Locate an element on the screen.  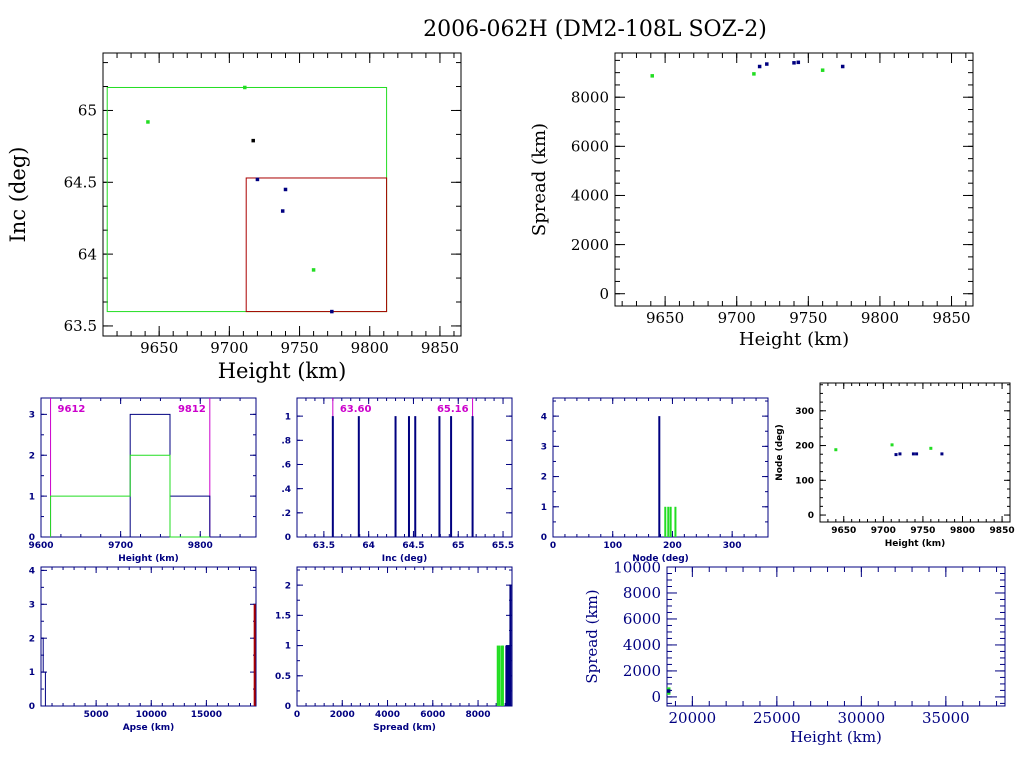
p6-xtick-label: 9650 is located at coordinates (843, 531).